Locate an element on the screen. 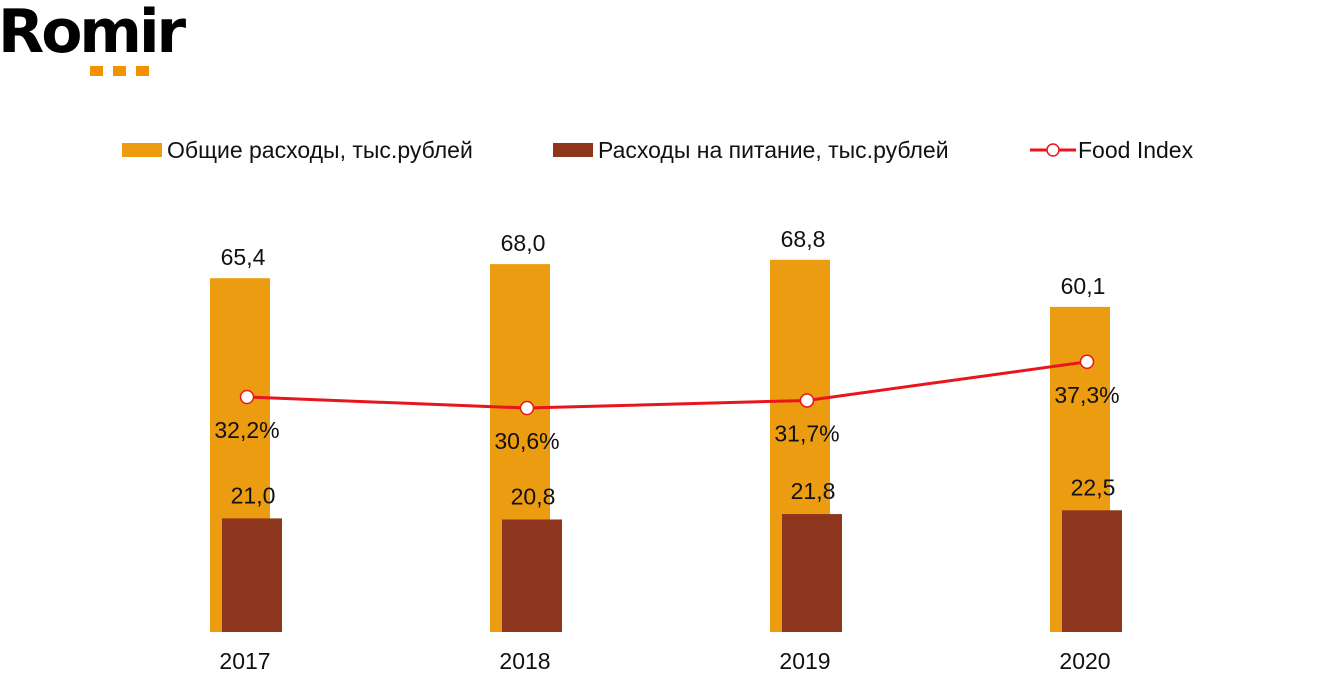 The height and width of the screenshot is (688, 1317). data-label-total: 60,1 is located at coordinates (1083, 286).